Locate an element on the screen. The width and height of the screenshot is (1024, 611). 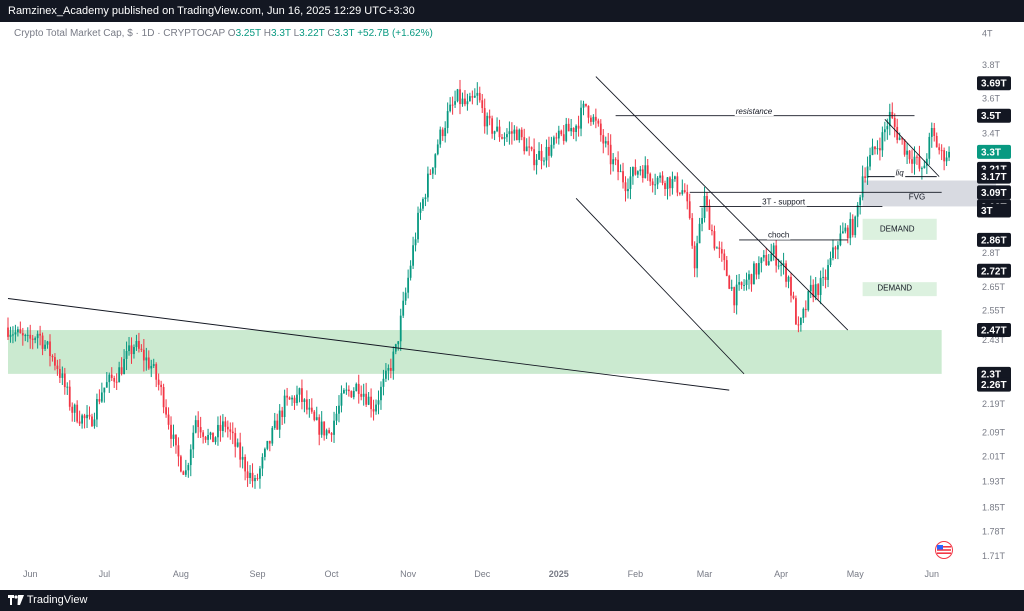
zone-main-demand is located at coordinates (475, 352).